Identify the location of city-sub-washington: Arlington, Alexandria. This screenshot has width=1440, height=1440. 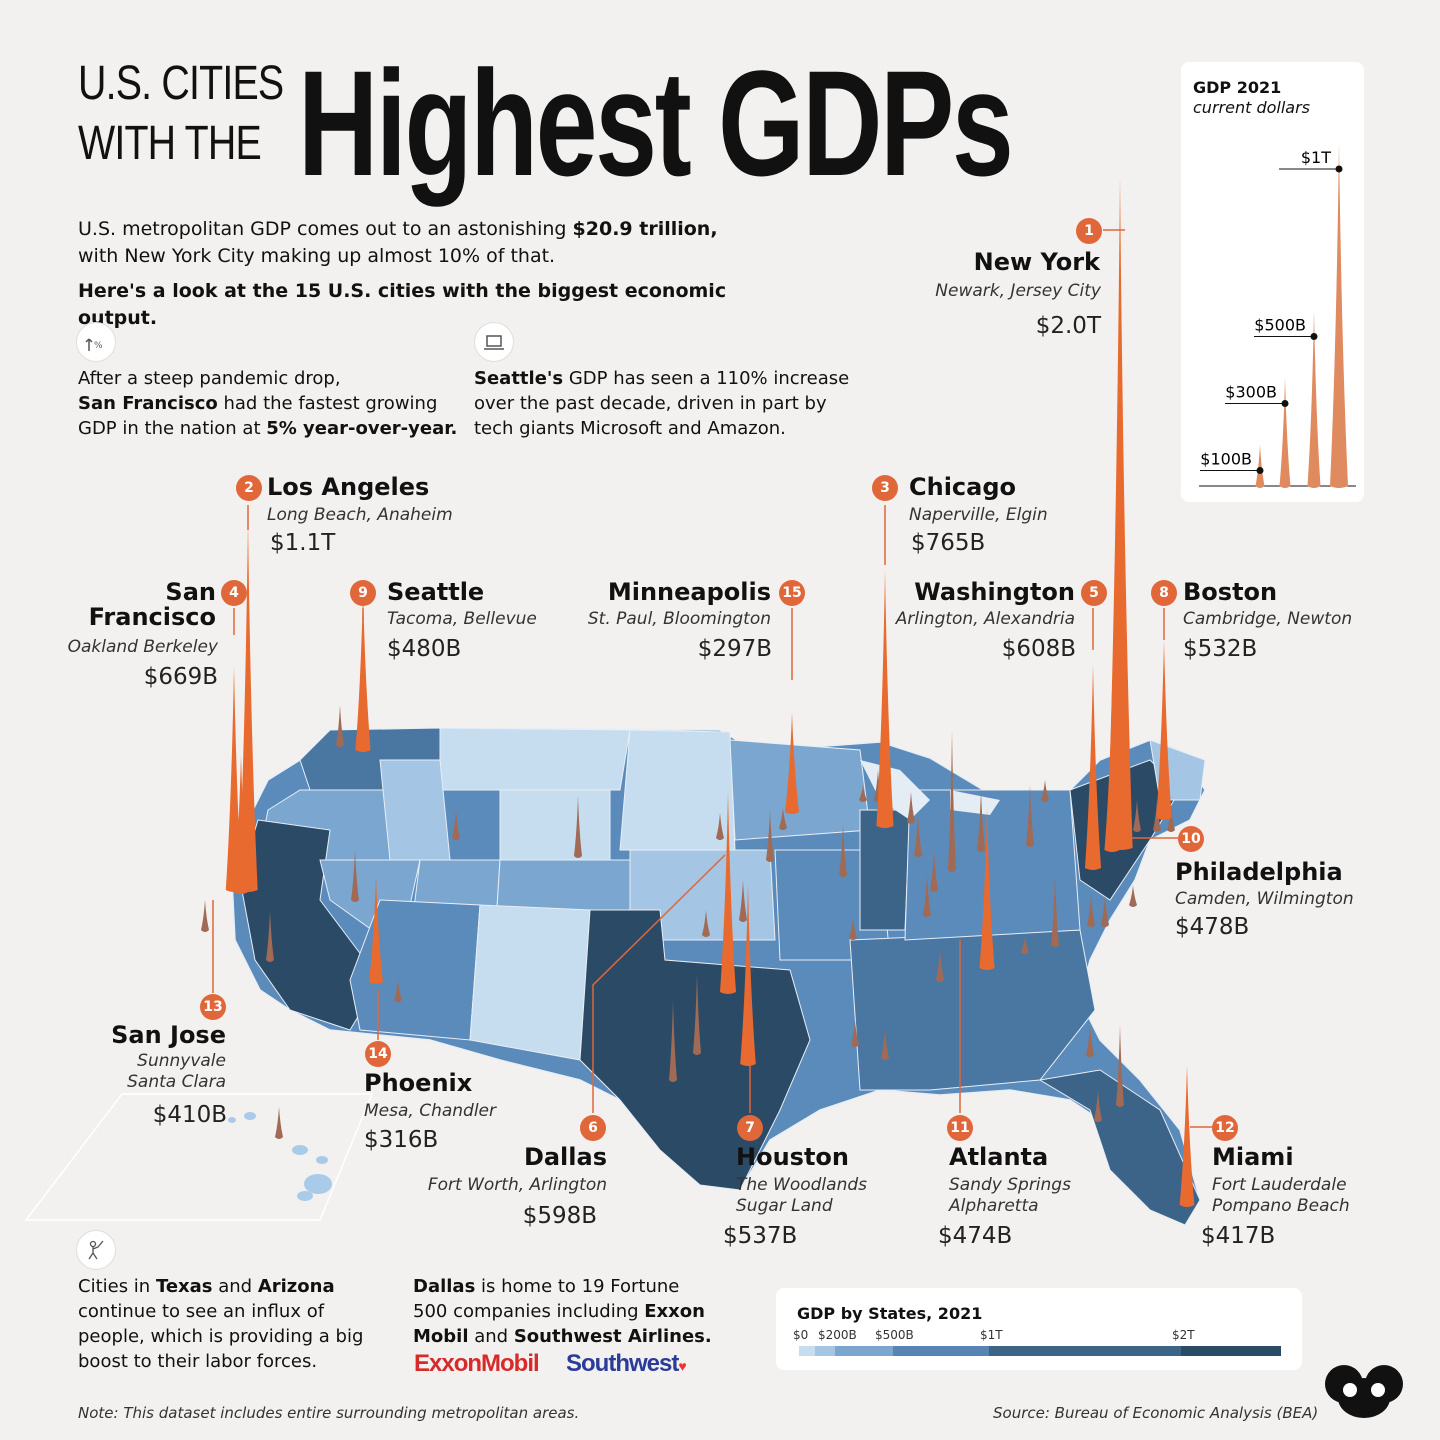
(985, 619).